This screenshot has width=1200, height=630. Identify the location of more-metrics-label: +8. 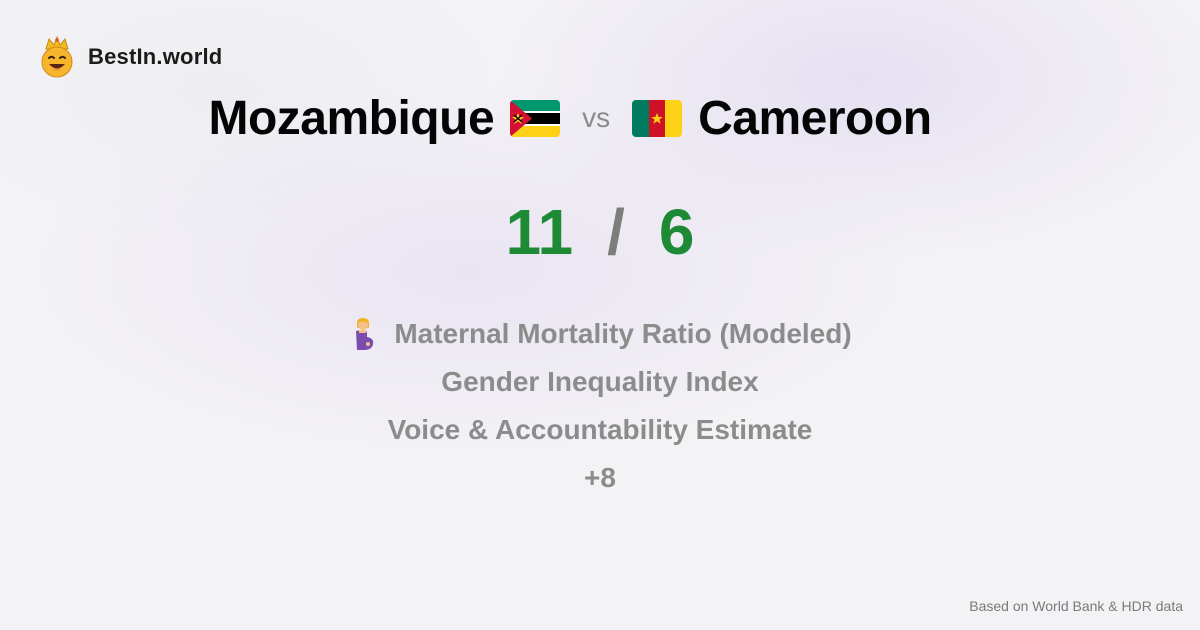
(600, 477).